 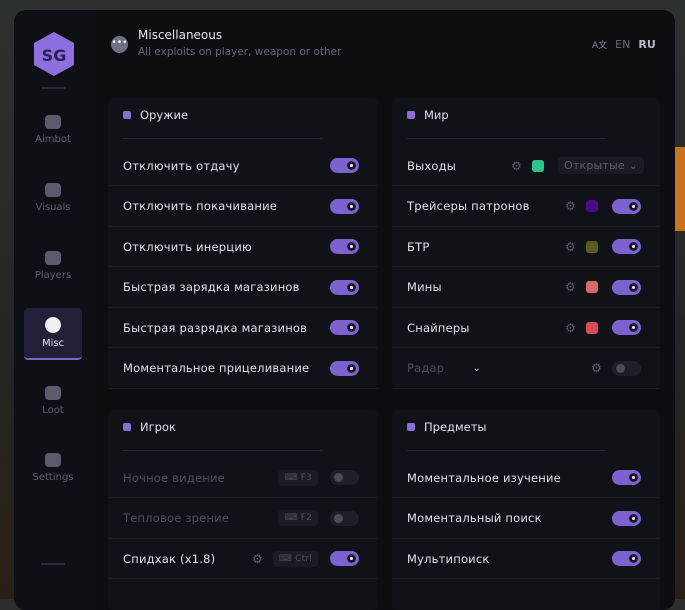 What do you see at coordinates (526, 166) in the screenshot?
I see `list-item: Выходы ⚙ Открытые ⌄` at bounding box center [526, 166].